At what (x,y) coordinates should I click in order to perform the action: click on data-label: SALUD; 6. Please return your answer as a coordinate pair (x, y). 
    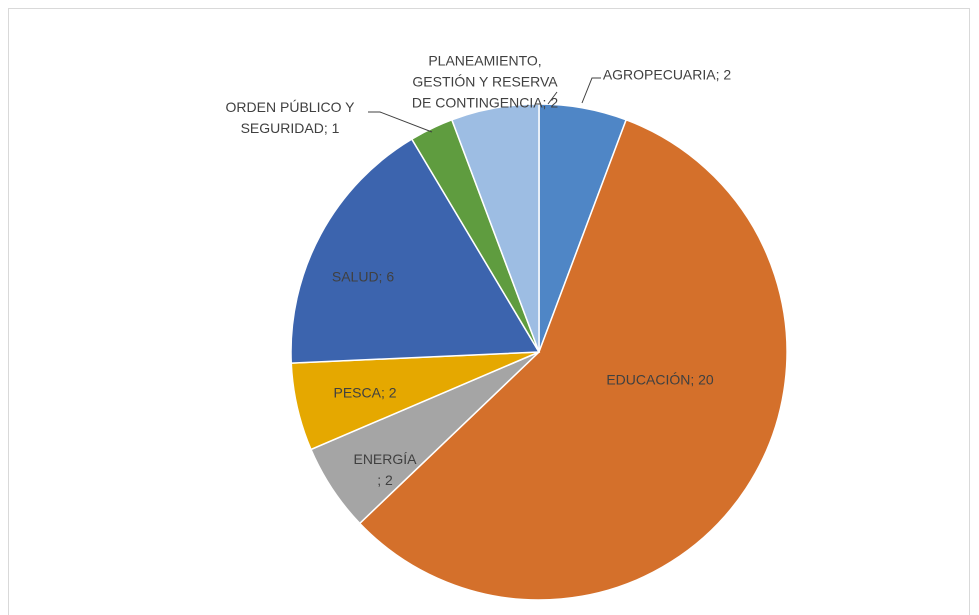
    Looking at the image, I should click on (363, 276).